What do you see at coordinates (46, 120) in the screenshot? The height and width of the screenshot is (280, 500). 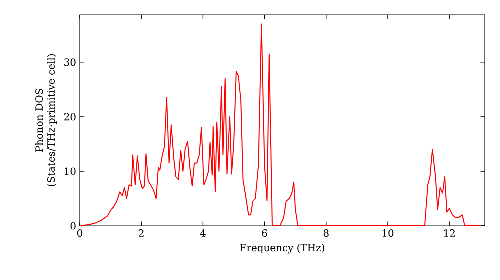 I see `y-axis-title: Phonon DOS (States/THz·primitive cell)` at bounding box center [46, 120].